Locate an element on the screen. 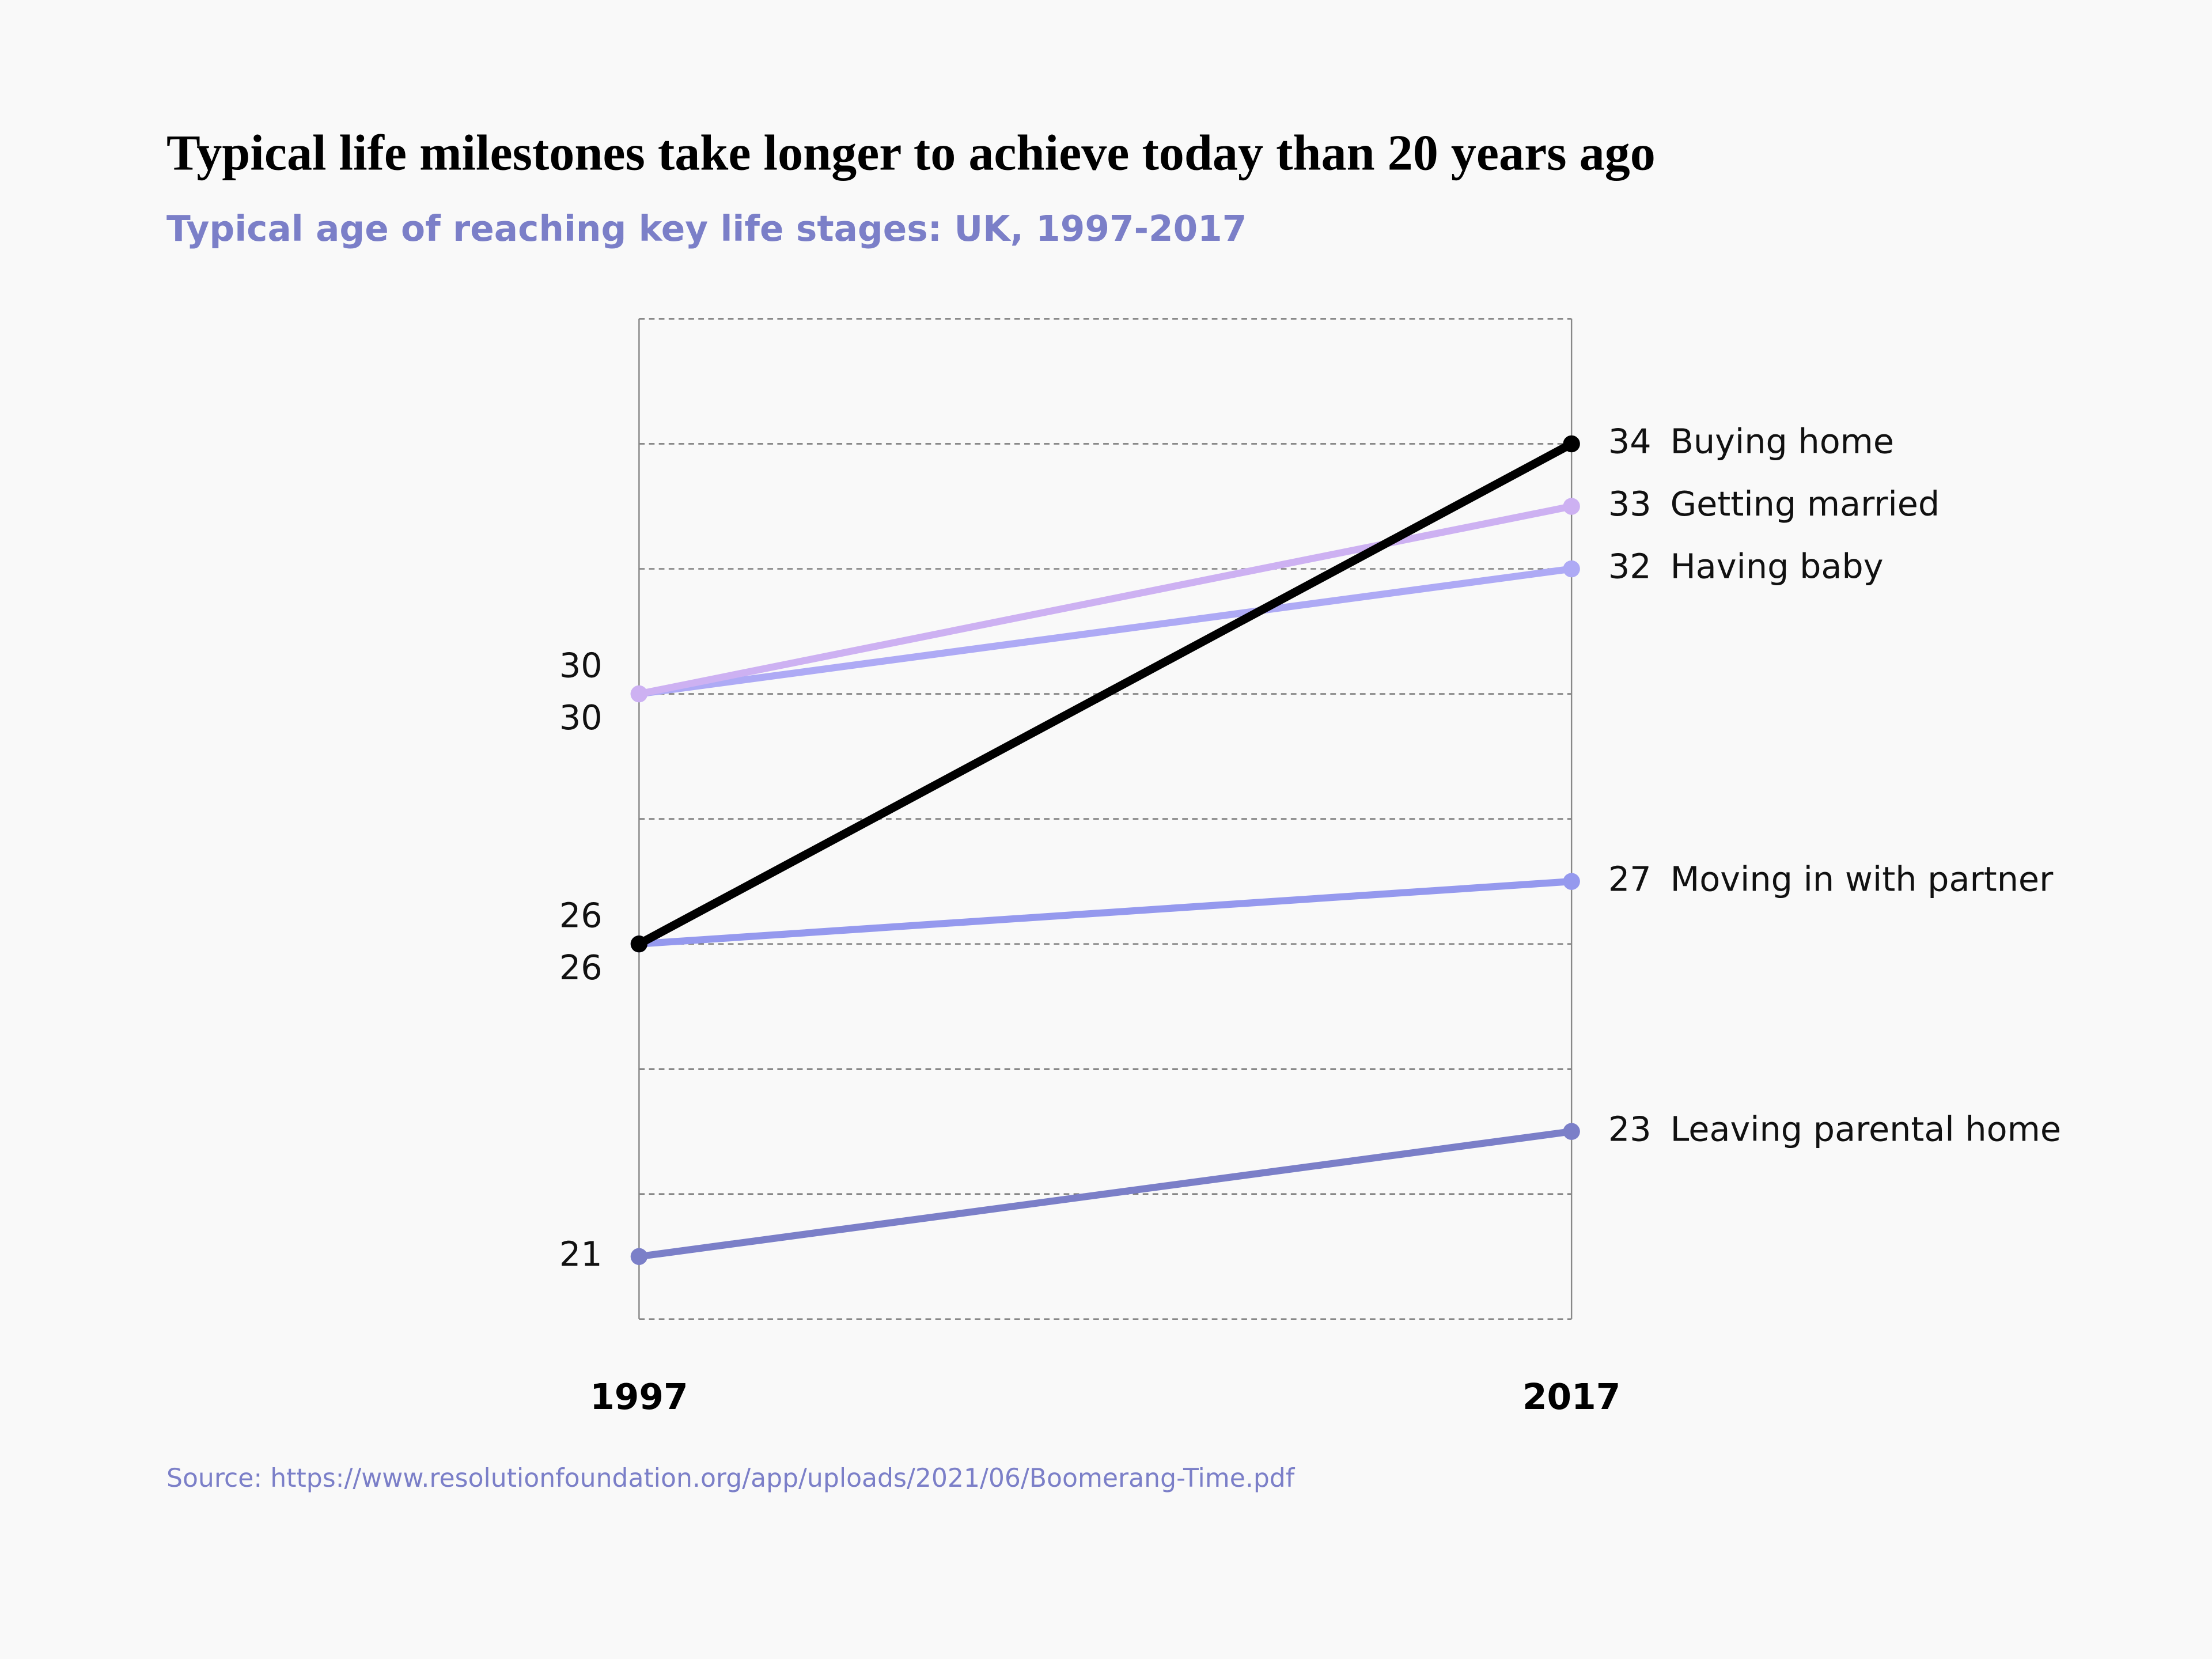  end-value-label: 32 is located at coordinates (1630, 566).